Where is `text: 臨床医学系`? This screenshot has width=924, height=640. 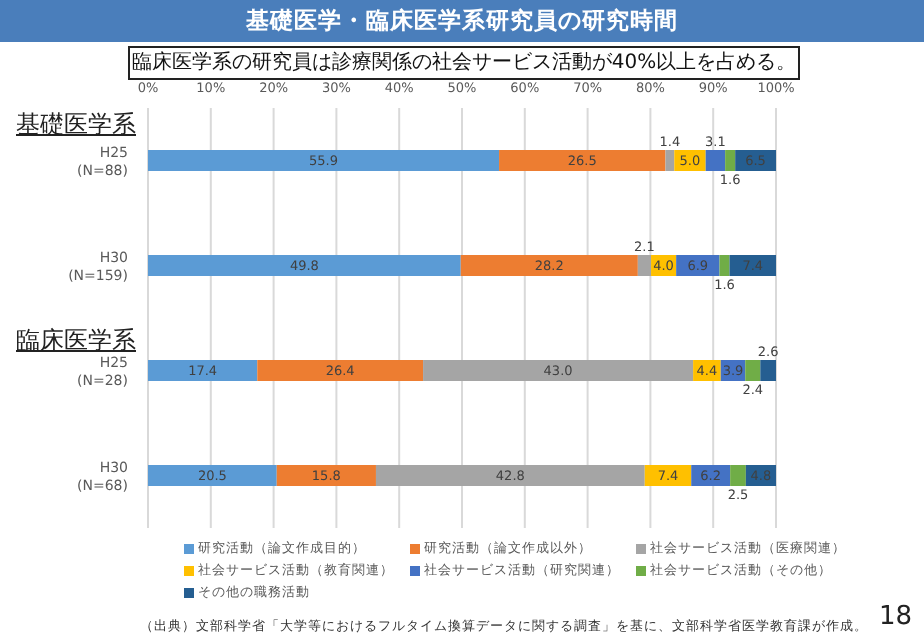
text: 臨床医学系 is located at coordinates (76, 340).